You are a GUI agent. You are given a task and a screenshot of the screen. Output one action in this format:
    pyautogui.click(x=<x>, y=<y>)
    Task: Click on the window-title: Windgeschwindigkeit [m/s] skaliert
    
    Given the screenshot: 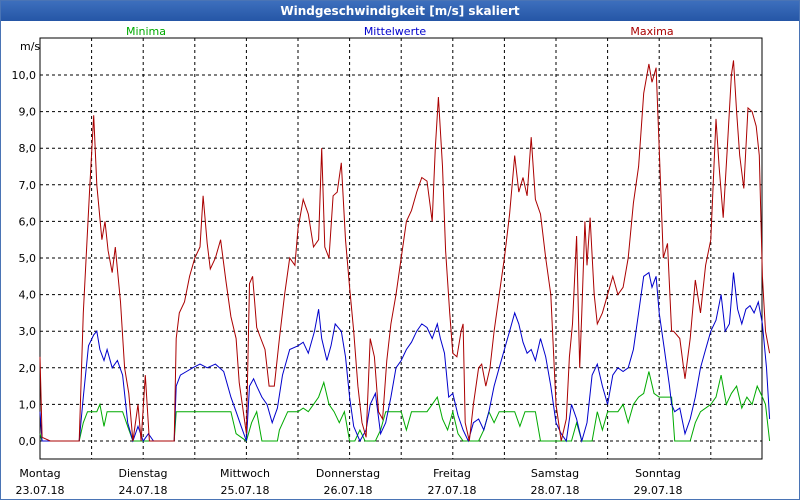 What is the action you would take?
    pyautogui.click(x=400, y=11)
    